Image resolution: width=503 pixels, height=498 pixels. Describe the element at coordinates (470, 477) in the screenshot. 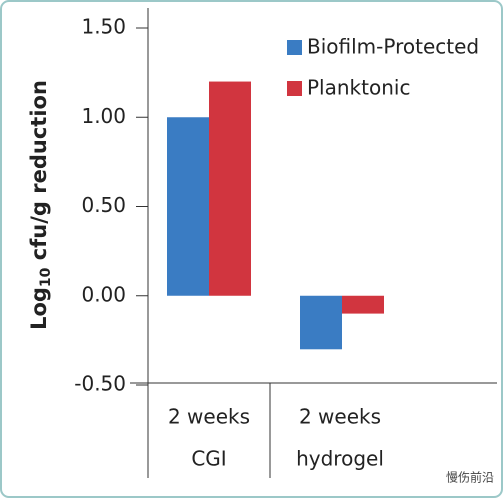

I see `watermark: 慢伤前沿` at that location.